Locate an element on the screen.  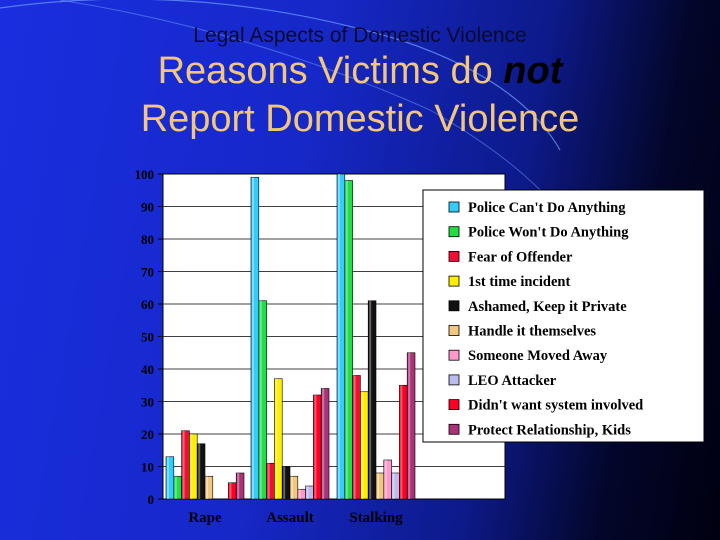
legend-label: Fear of Offender is located at coordinates (520, 257).